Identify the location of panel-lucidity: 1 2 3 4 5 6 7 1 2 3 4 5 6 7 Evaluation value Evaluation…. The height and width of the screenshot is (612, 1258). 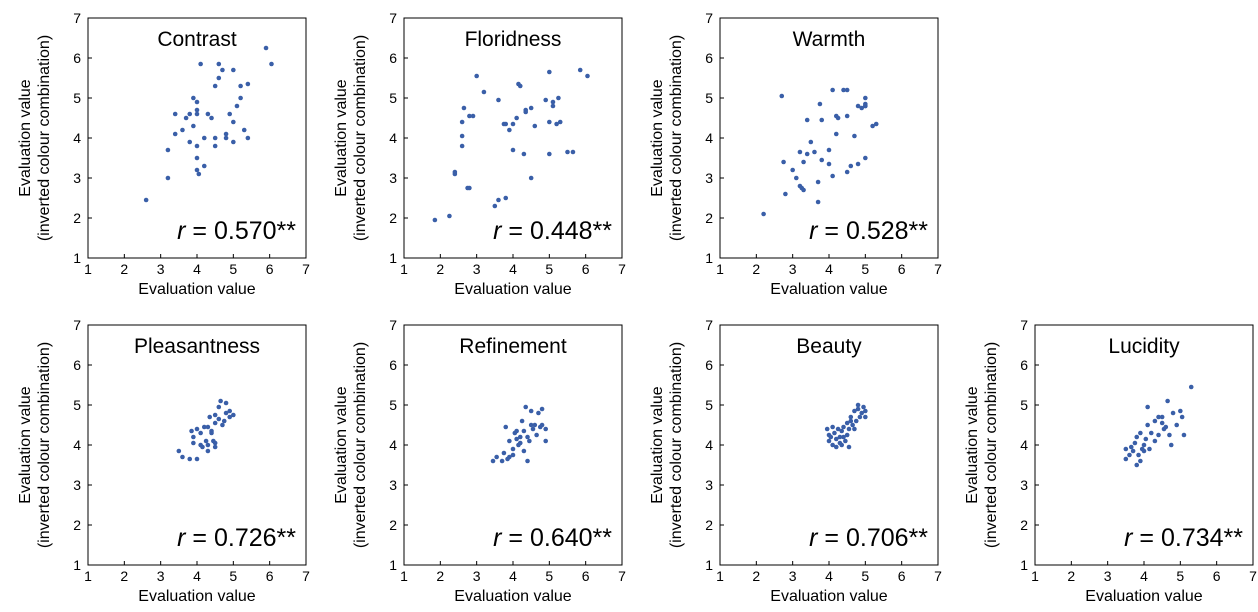
(1110, 461).